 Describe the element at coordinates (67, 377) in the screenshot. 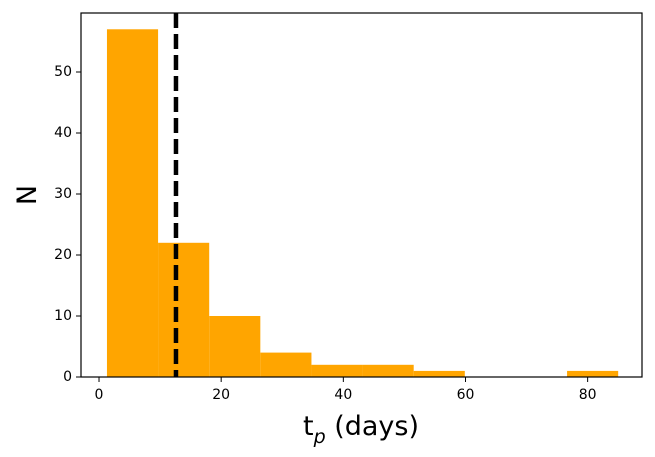

I see `y-tick-label: 0` at that location.